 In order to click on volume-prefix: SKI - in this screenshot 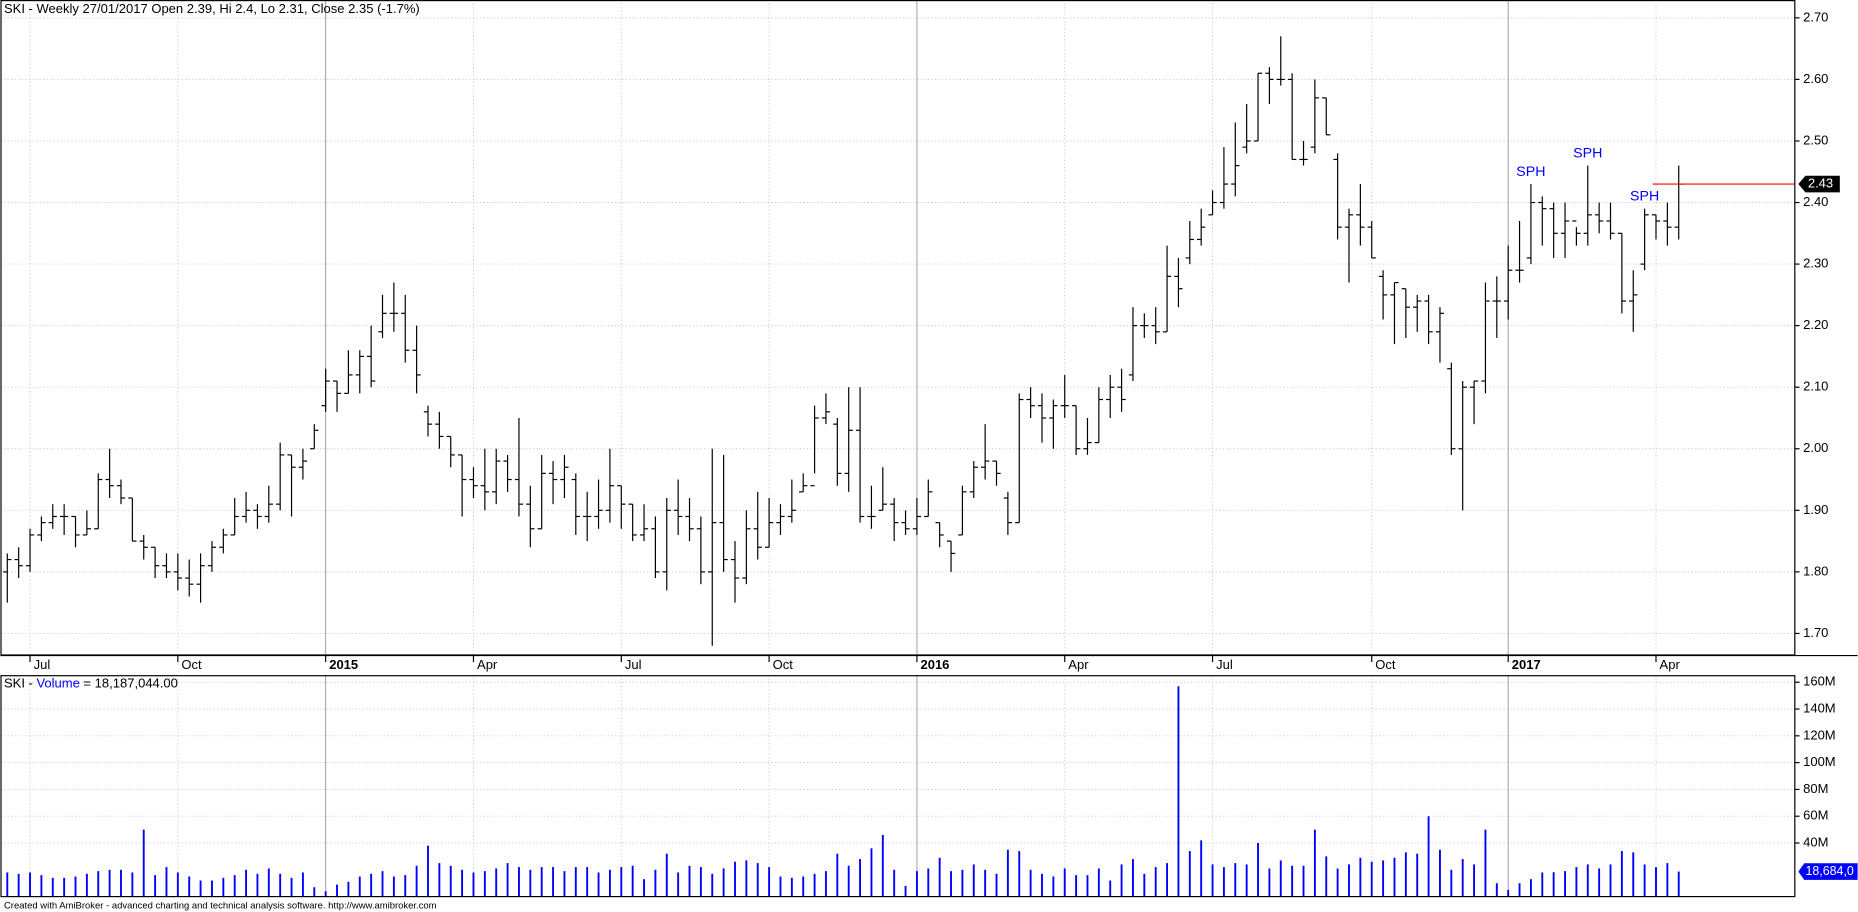, I will do `click(18, 683)`.